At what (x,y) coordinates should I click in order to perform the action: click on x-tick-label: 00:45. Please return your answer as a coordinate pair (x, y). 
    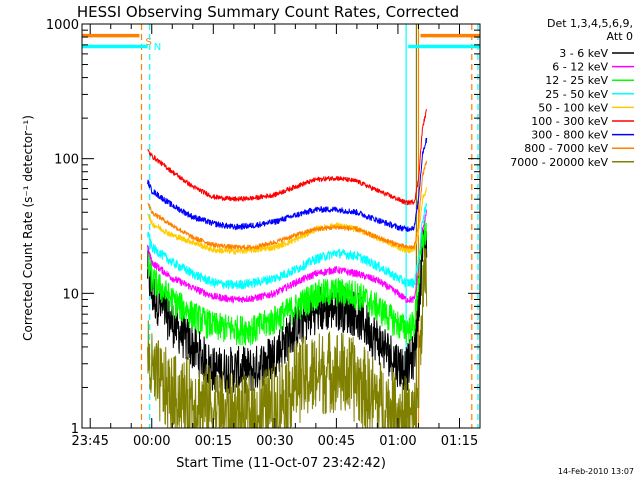
    Looking at the image, I should click on (336, 441).